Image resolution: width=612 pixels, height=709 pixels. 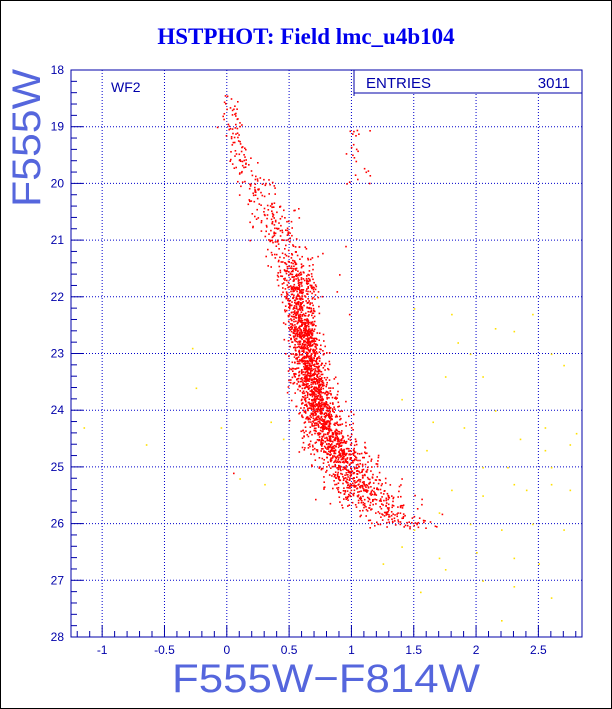 What do you see at coordinates (545, 428) in the screenshot?
I see `faint-point` at bounding box center [545, 428].